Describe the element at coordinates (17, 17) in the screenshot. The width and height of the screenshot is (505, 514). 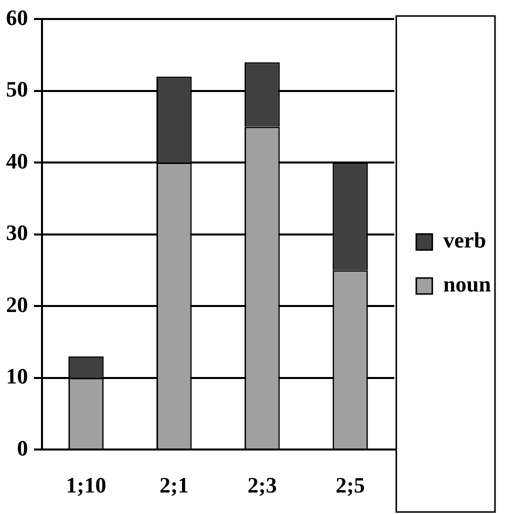
I see `y-tick-label: 60` at that location.